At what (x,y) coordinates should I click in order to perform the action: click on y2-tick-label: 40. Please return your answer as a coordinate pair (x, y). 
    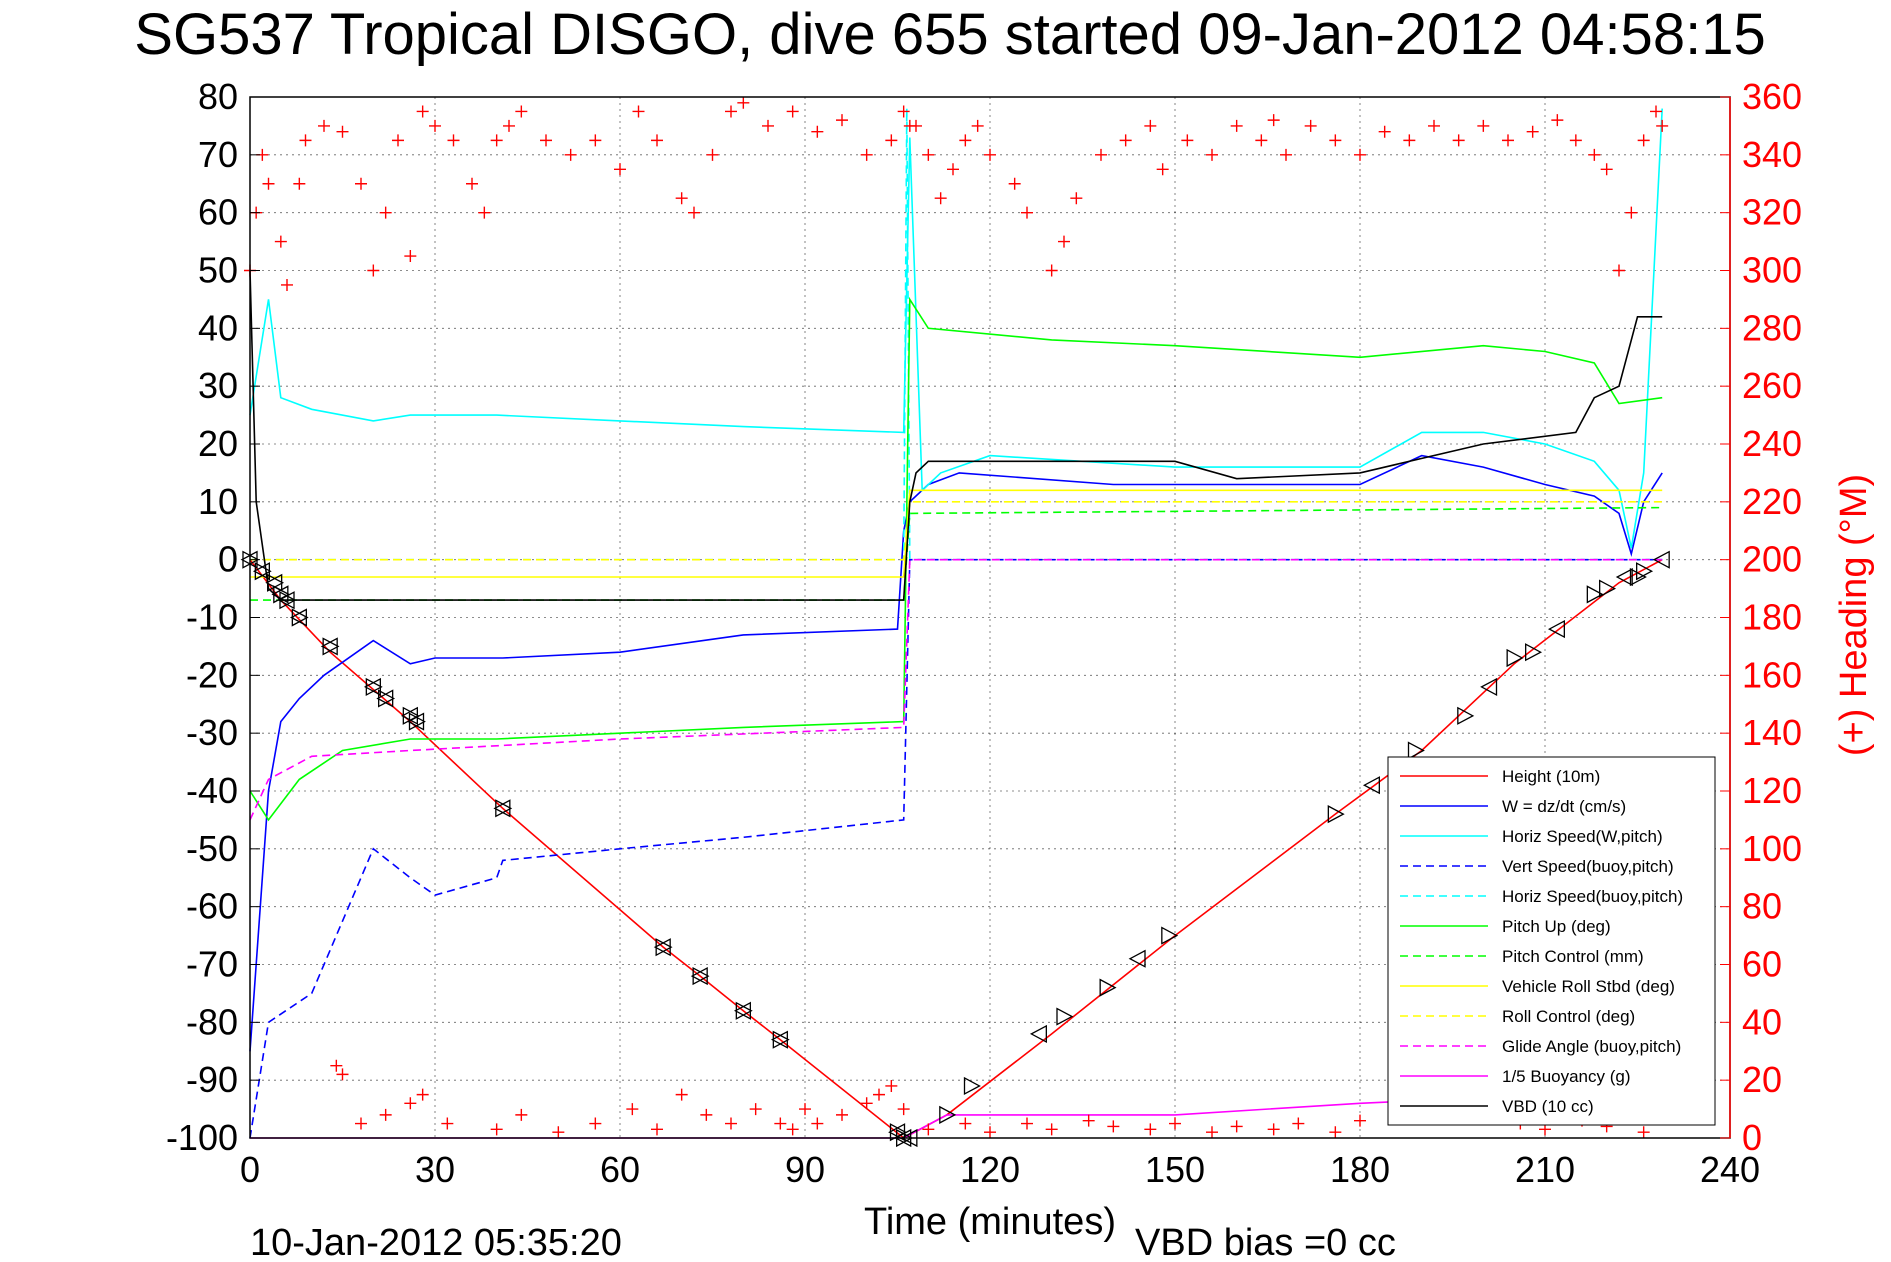
    Looking at the image, I should click on (1762, 1021).